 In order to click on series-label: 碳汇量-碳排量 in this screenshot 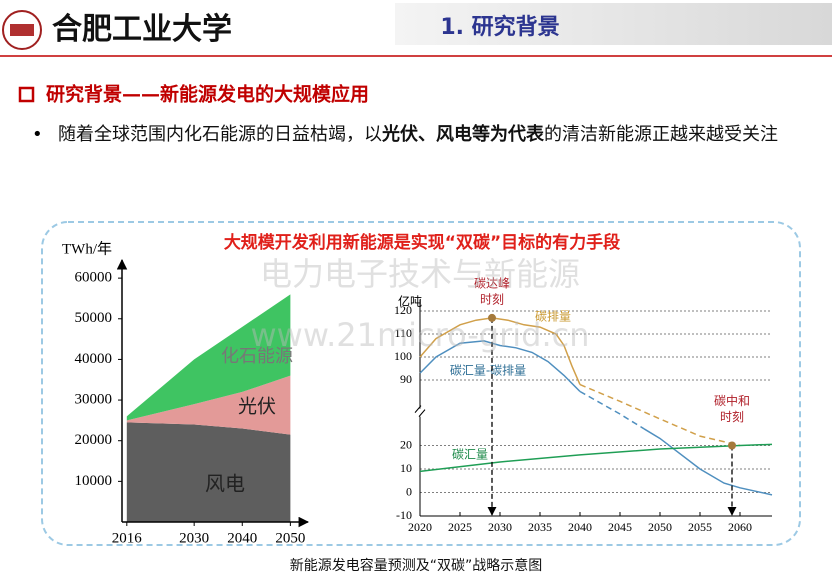, I will do `click(488, 371)`.